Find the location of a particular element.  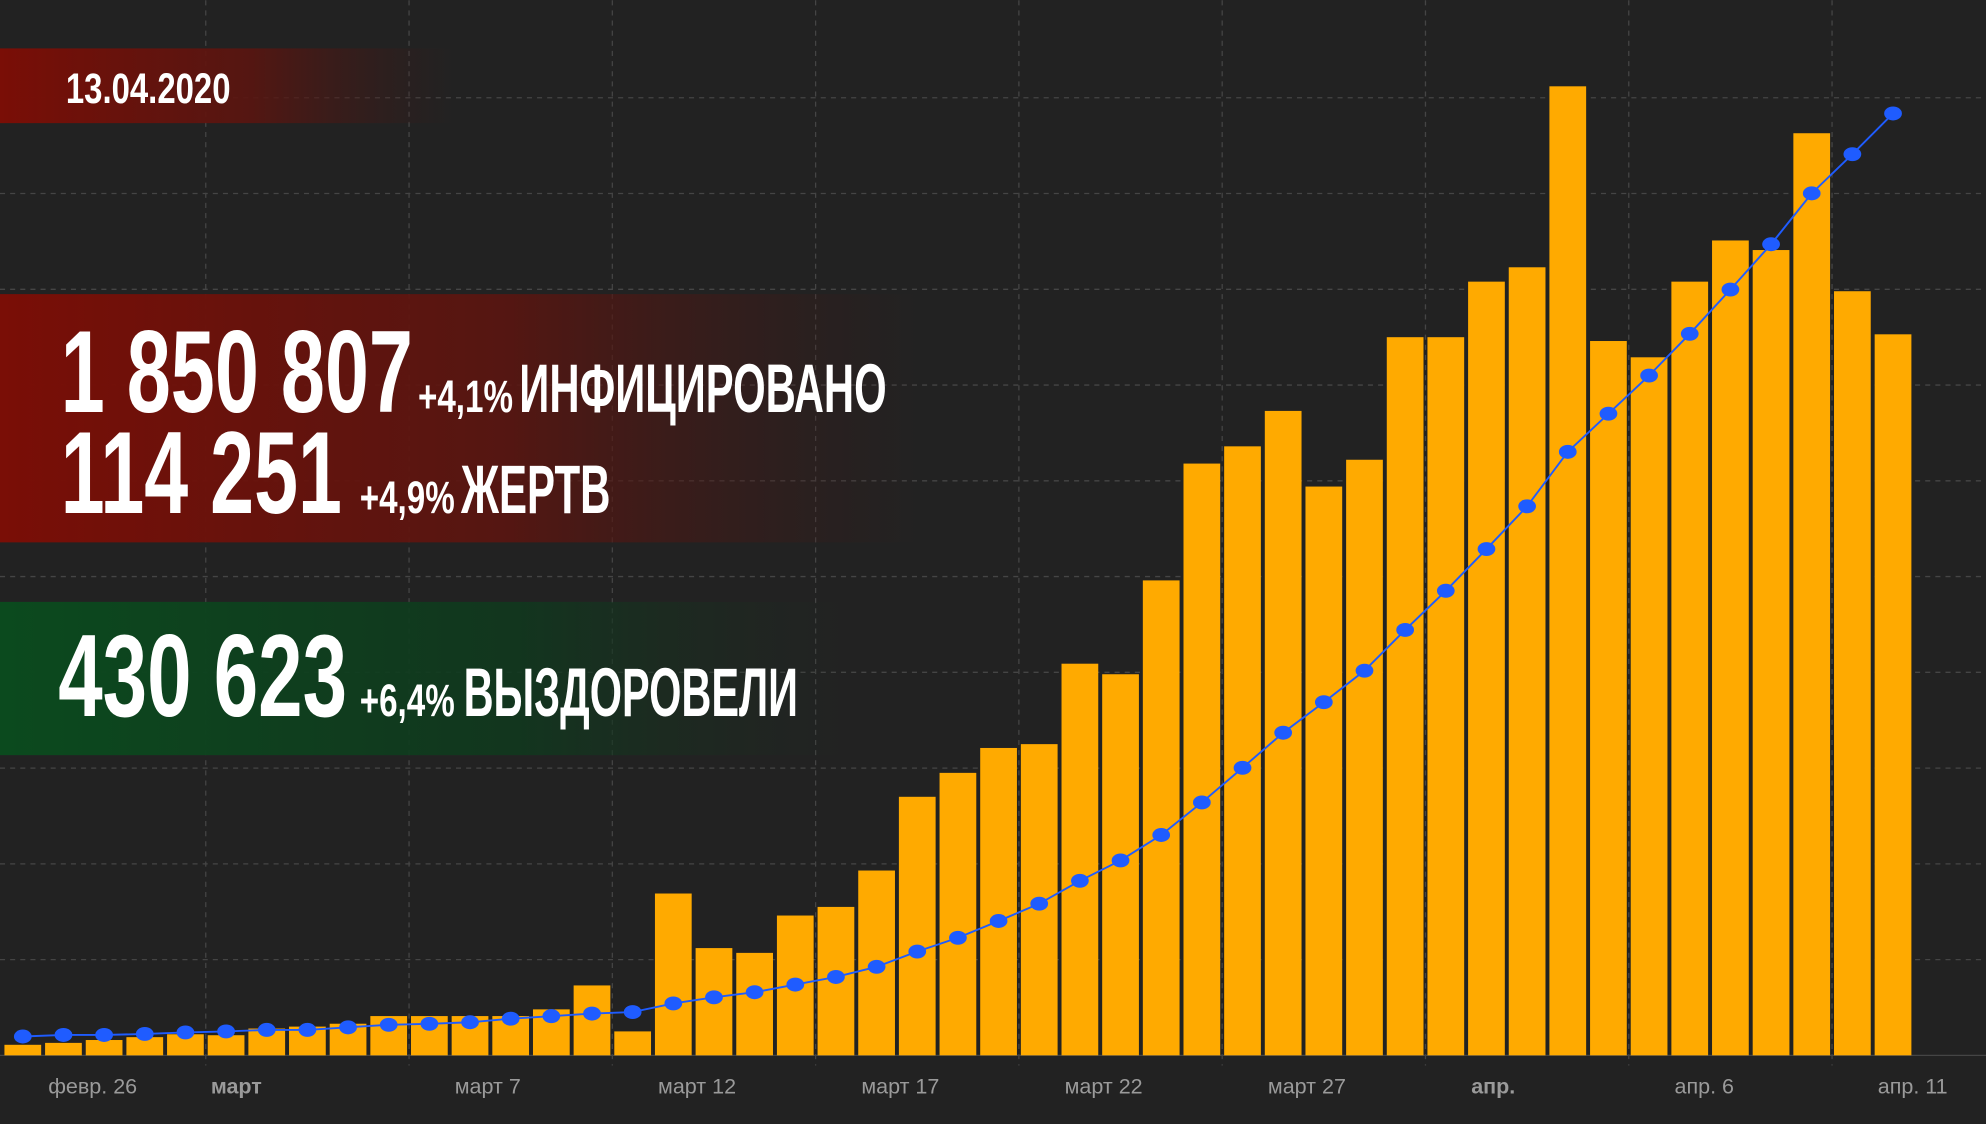

stat-label: ВЫЗДОРОВЕЛИ is located at coordinates (631, 693).